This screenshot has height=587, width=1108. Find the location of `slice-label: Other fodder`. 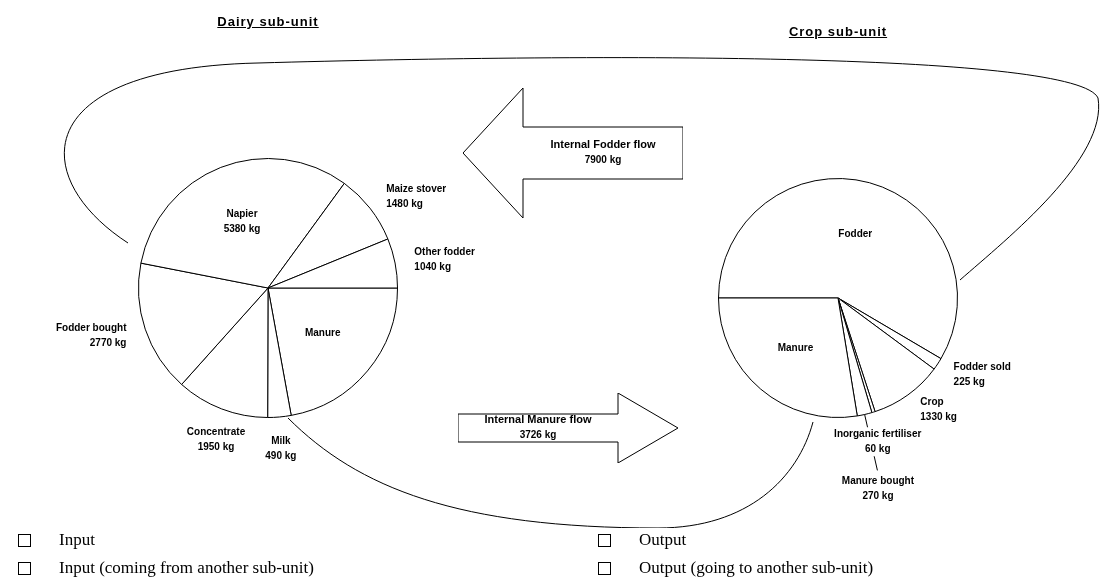

slice-label: Other fodder is located at coordinates (444, 252).